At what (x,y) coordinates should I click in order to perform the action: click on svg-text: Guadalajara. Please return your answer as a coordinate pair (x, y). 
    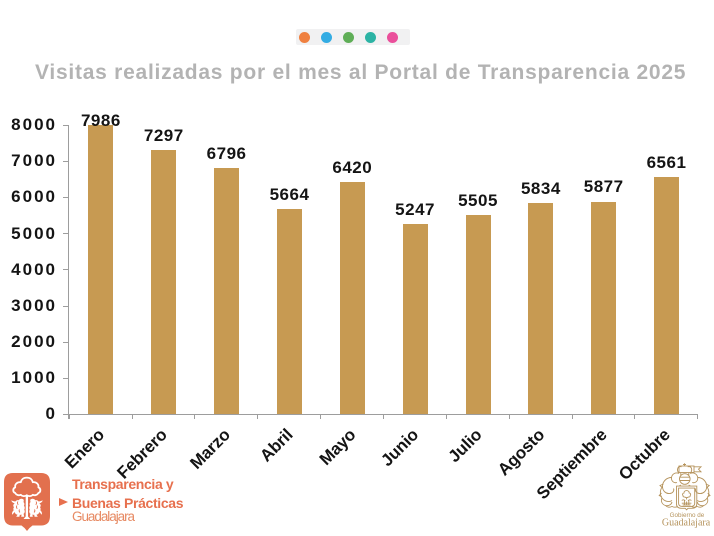
    Looking at the image, I should click on (686, 523).